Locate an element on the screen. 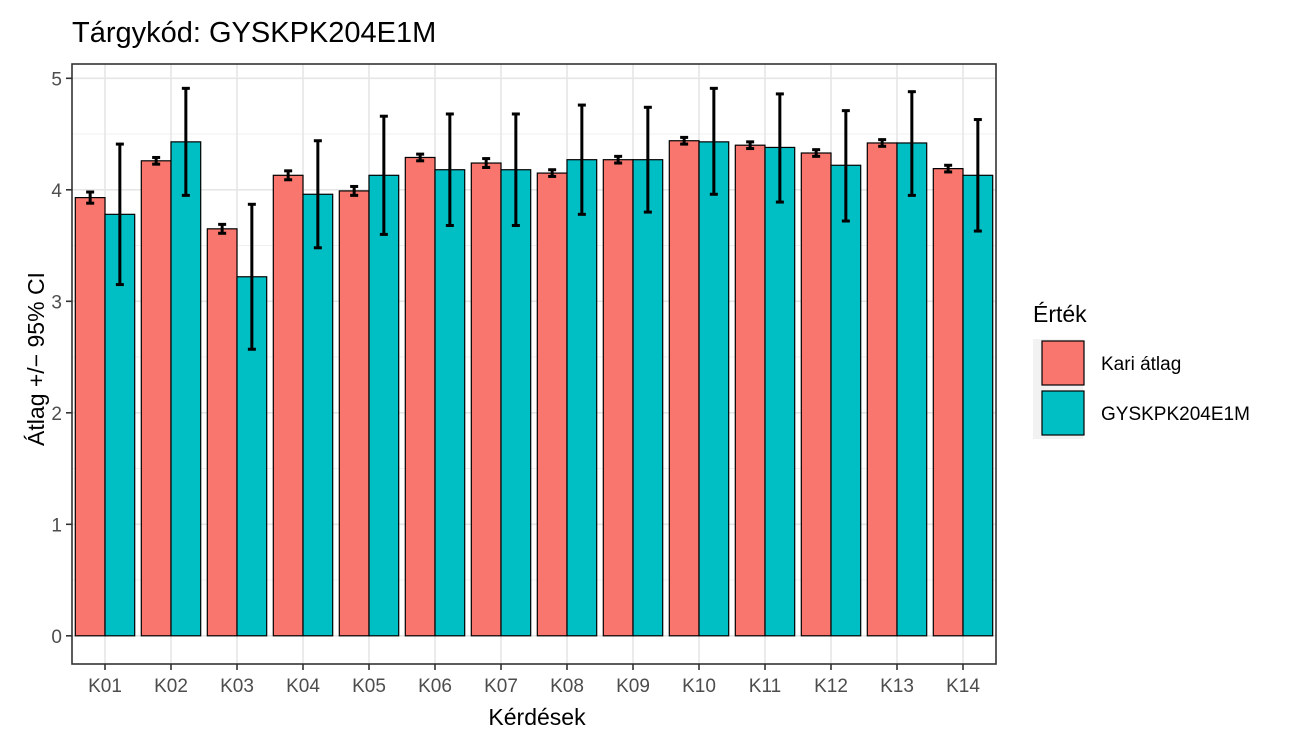 This screenshot has height=731, width=1294. bar-kari-K06 is located at coordinates (420, 396).